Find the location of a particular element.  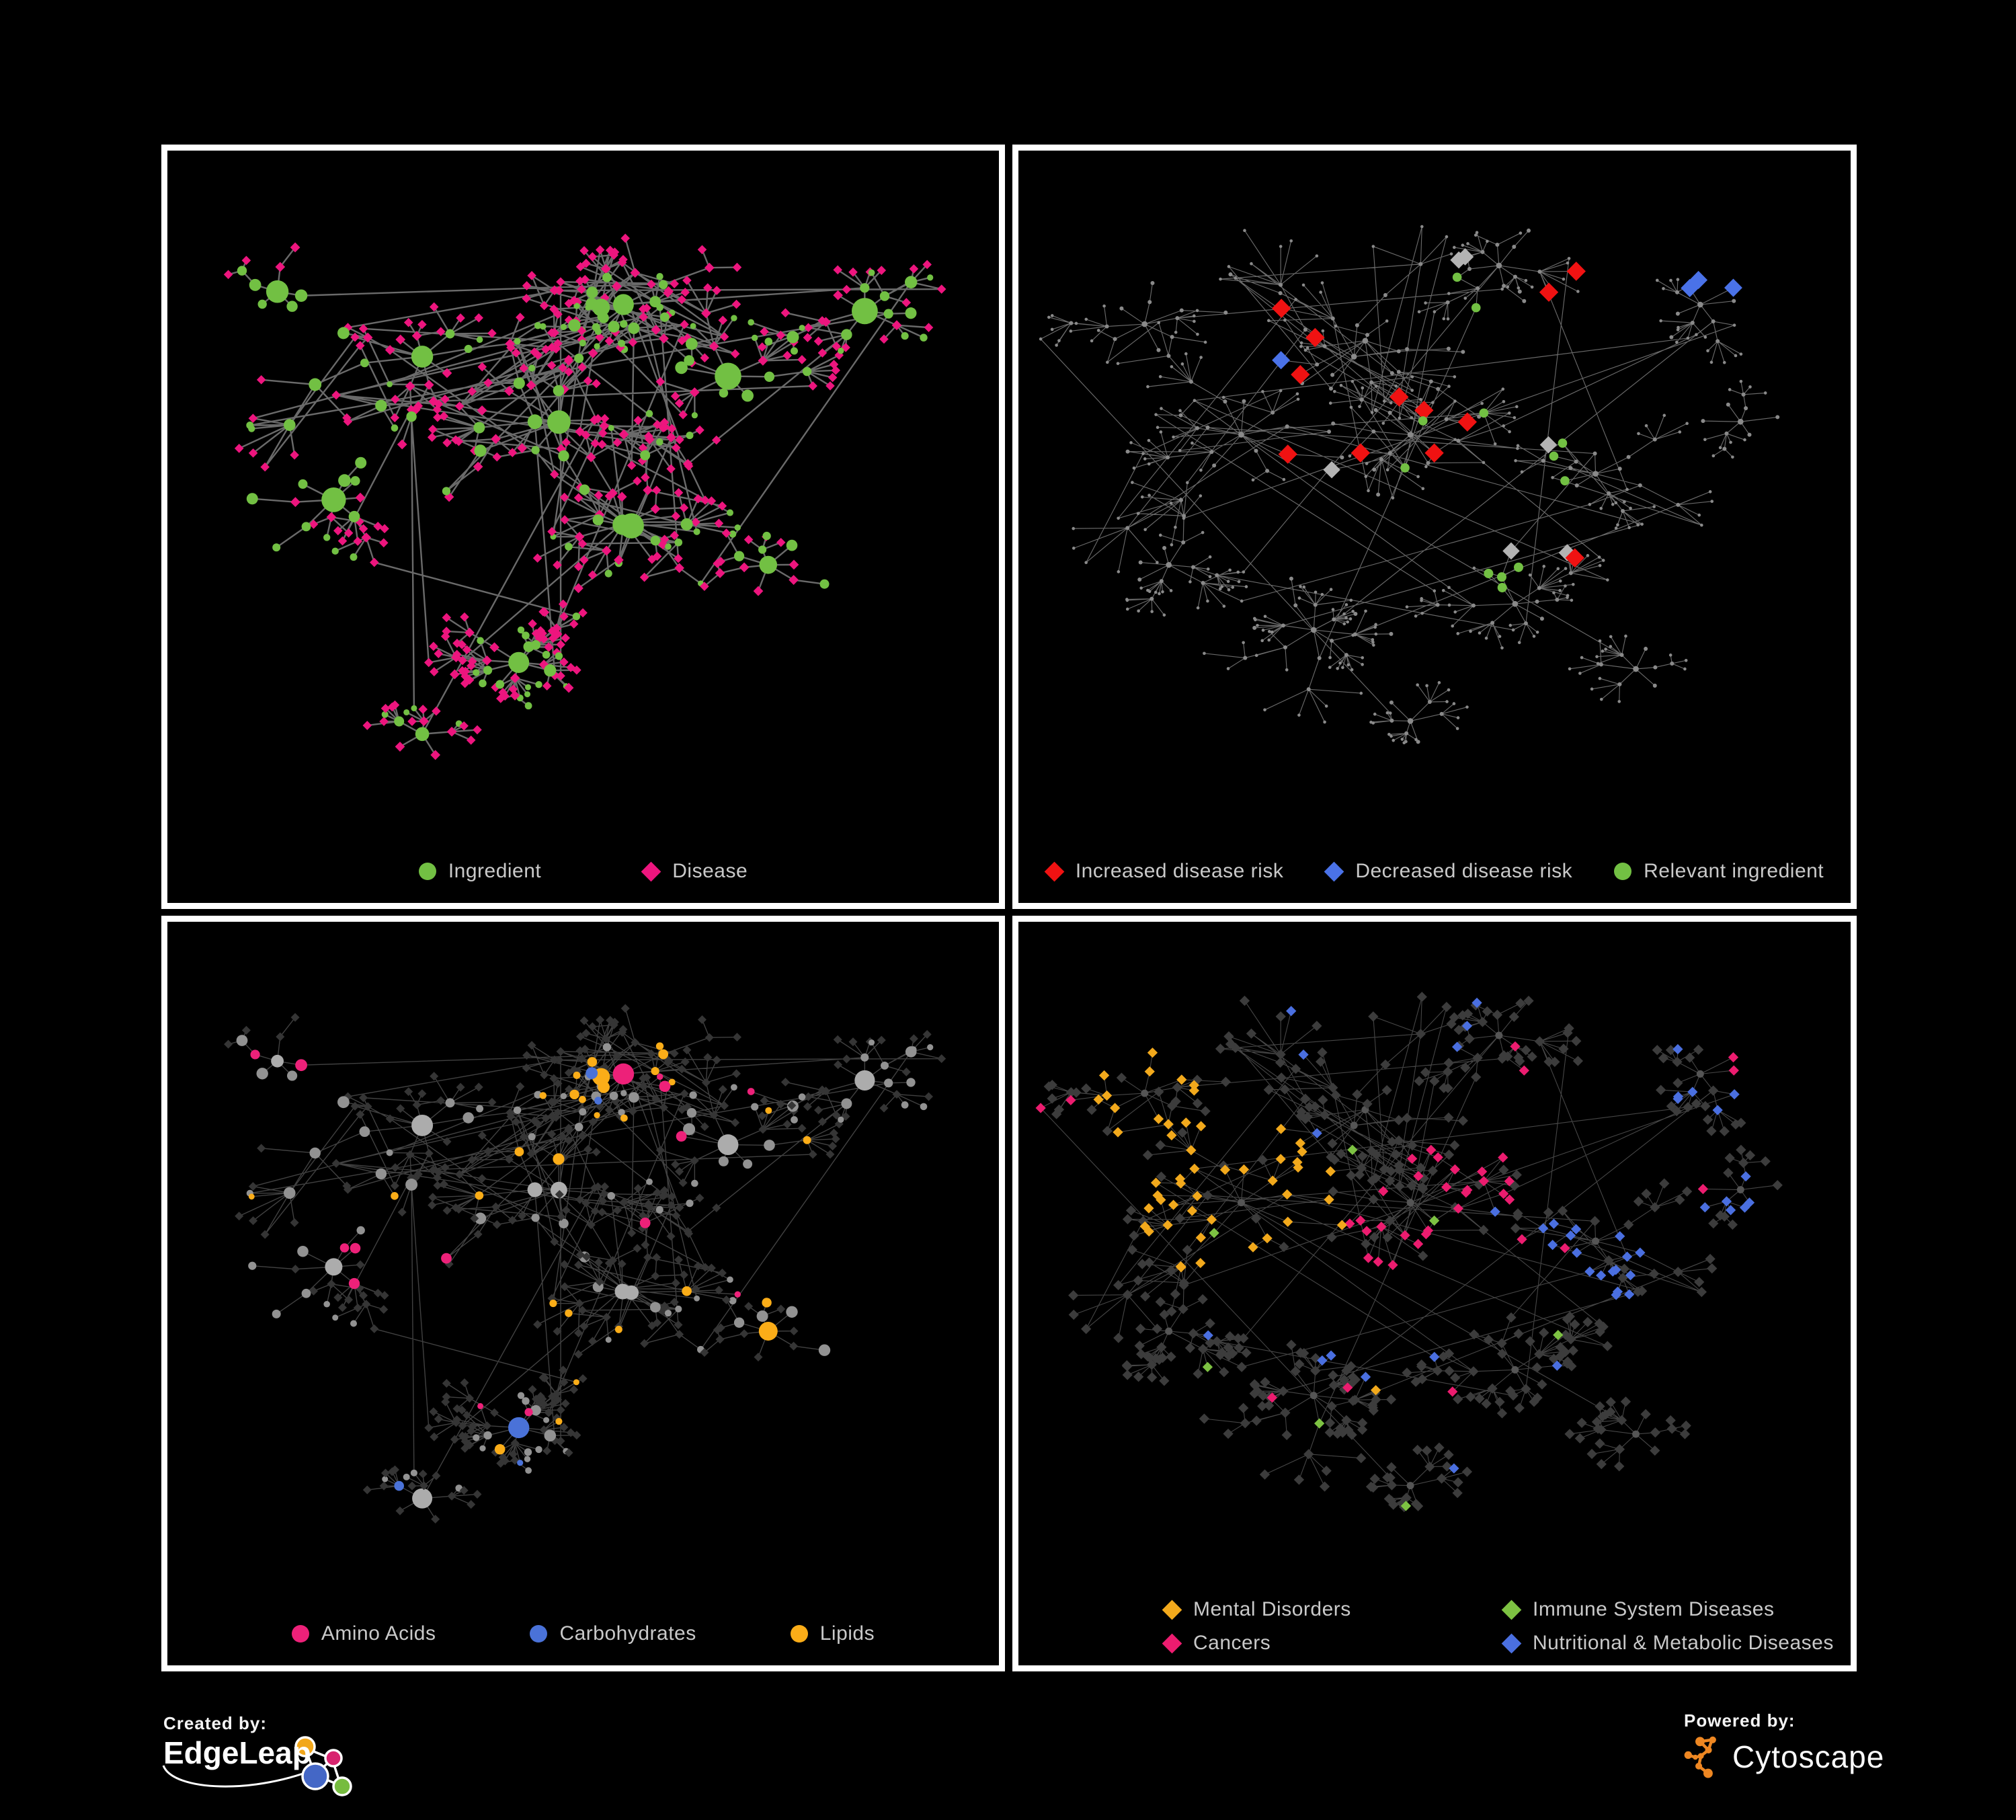

legend-item: Increased disease risk is located at coordinates (1164, 871).